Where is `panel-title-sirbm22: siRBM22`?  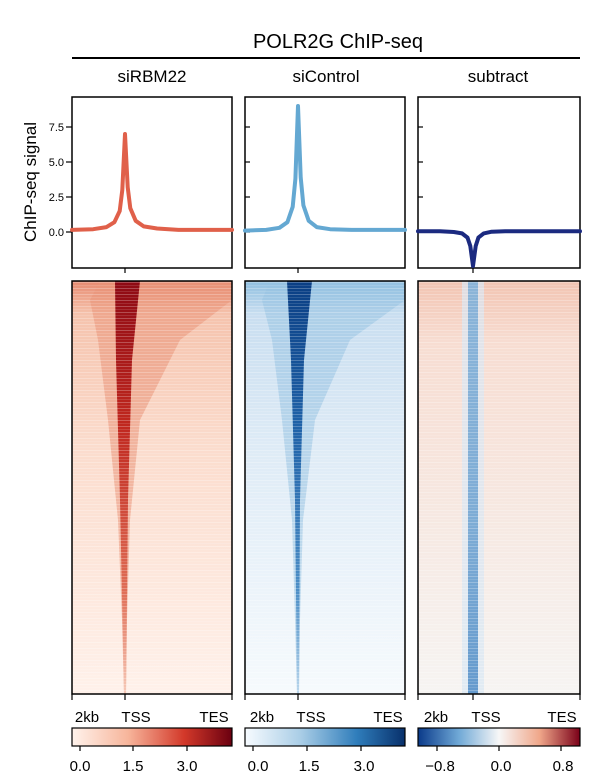 panel-title-sirbm22: siRBM22 is located at coordinates (152, 76).